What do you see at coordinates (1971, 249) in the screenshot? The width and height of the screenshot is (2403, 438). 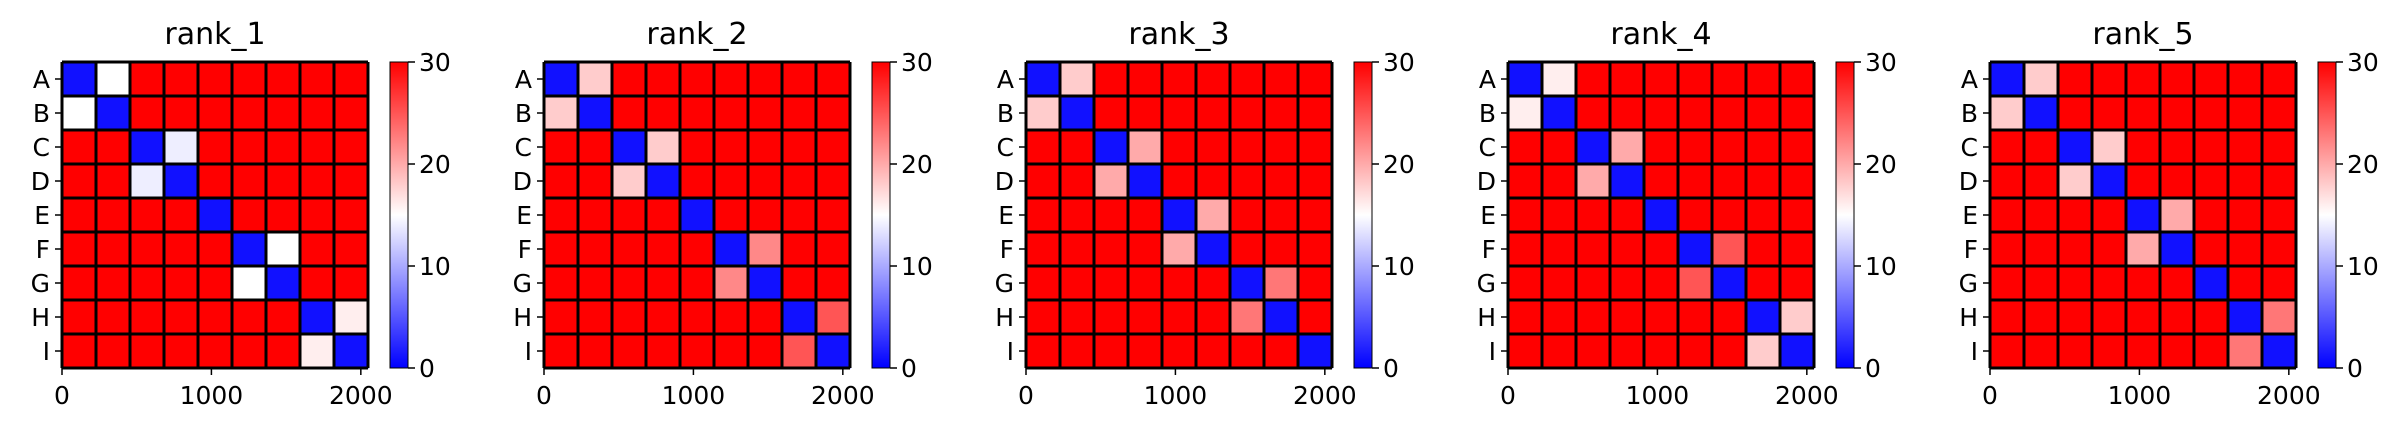 I see `y-tick-label: F` at bounding box center [1971, 249].